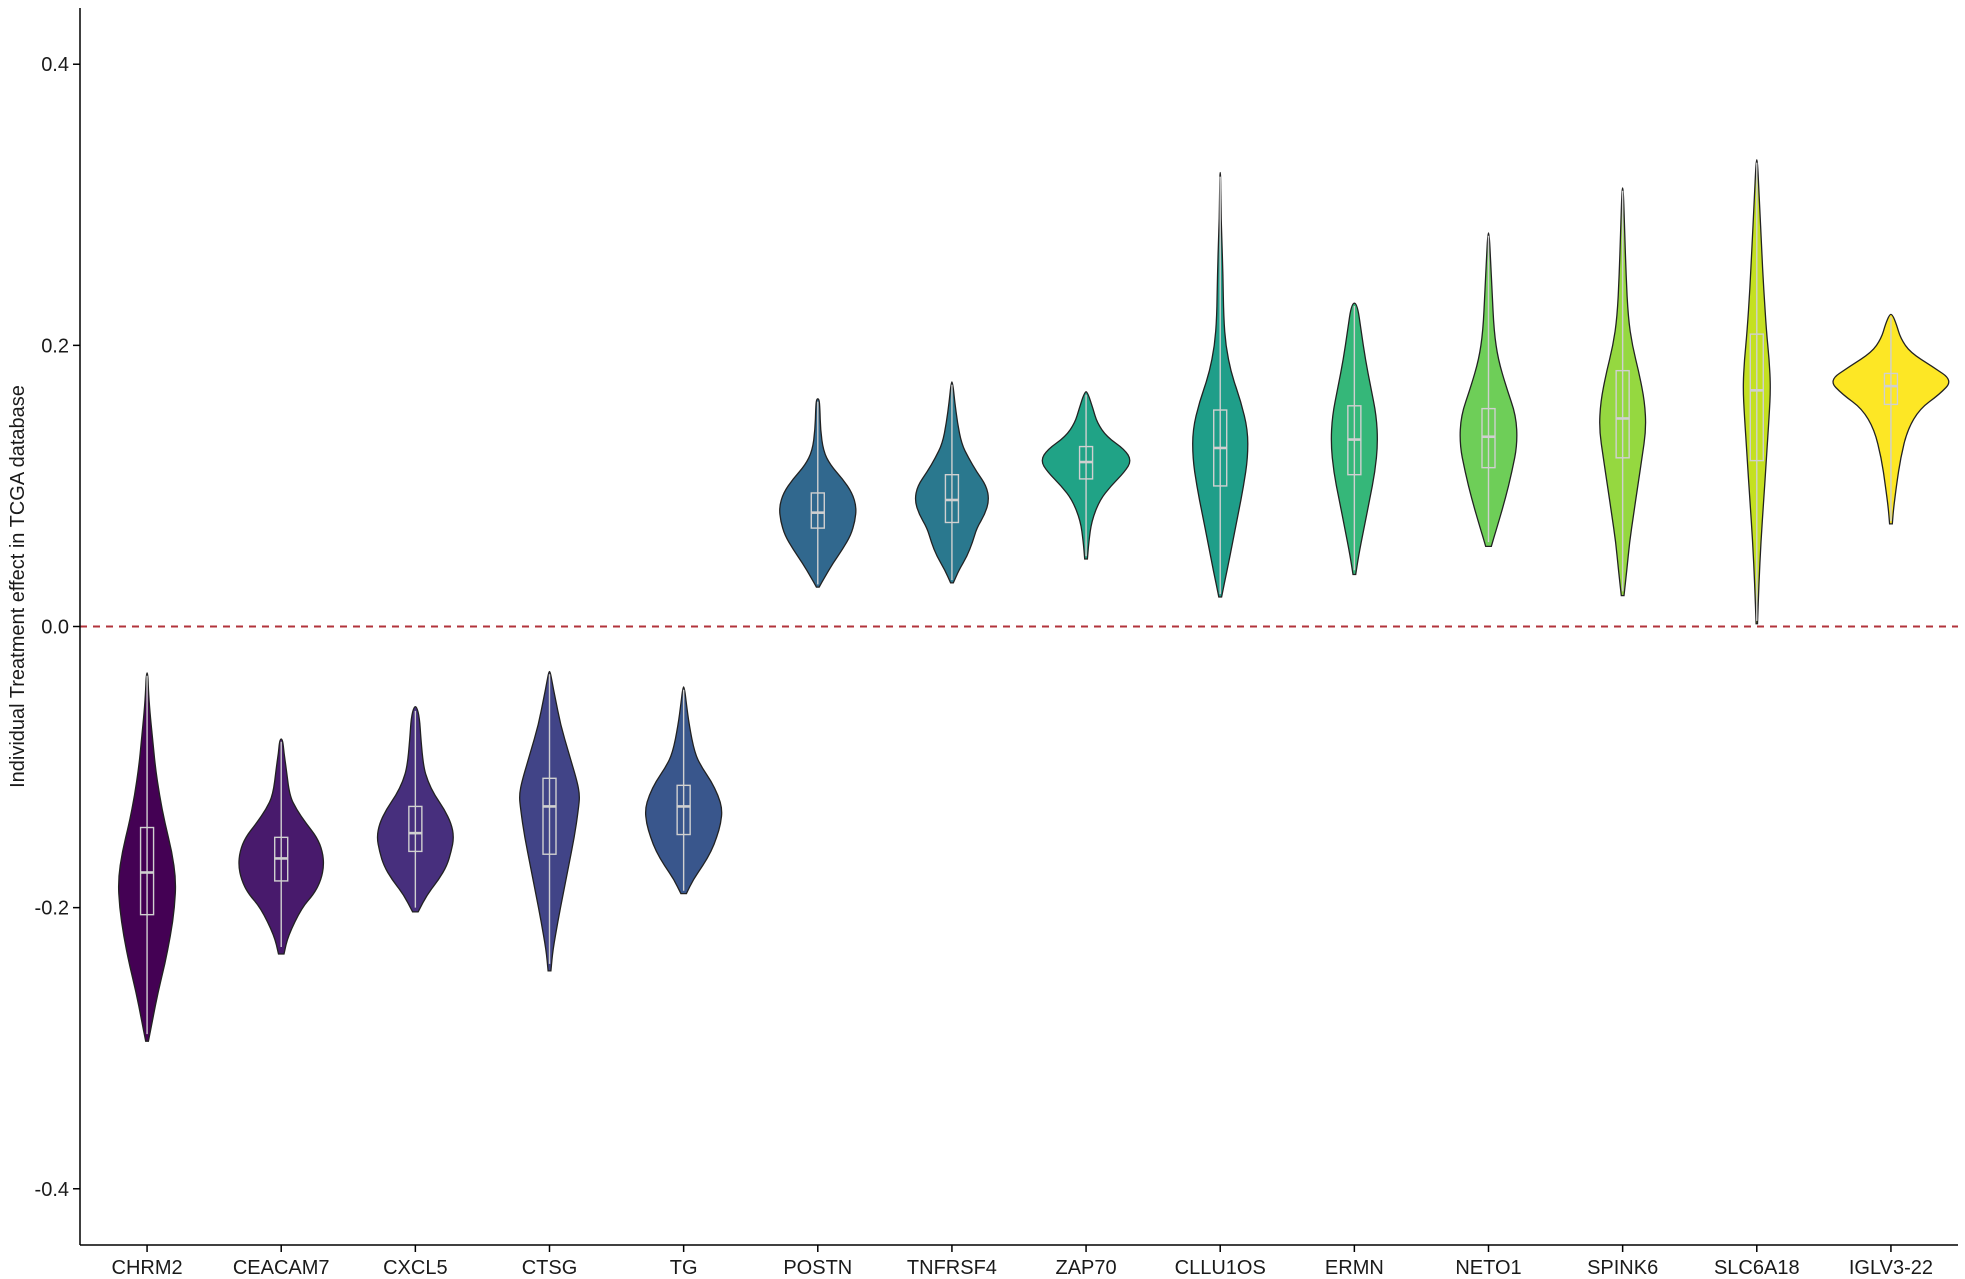  Describe the element at coordinates (52, 1190) in the screenshot. I see `y-tick-label: -0.4` at that location.